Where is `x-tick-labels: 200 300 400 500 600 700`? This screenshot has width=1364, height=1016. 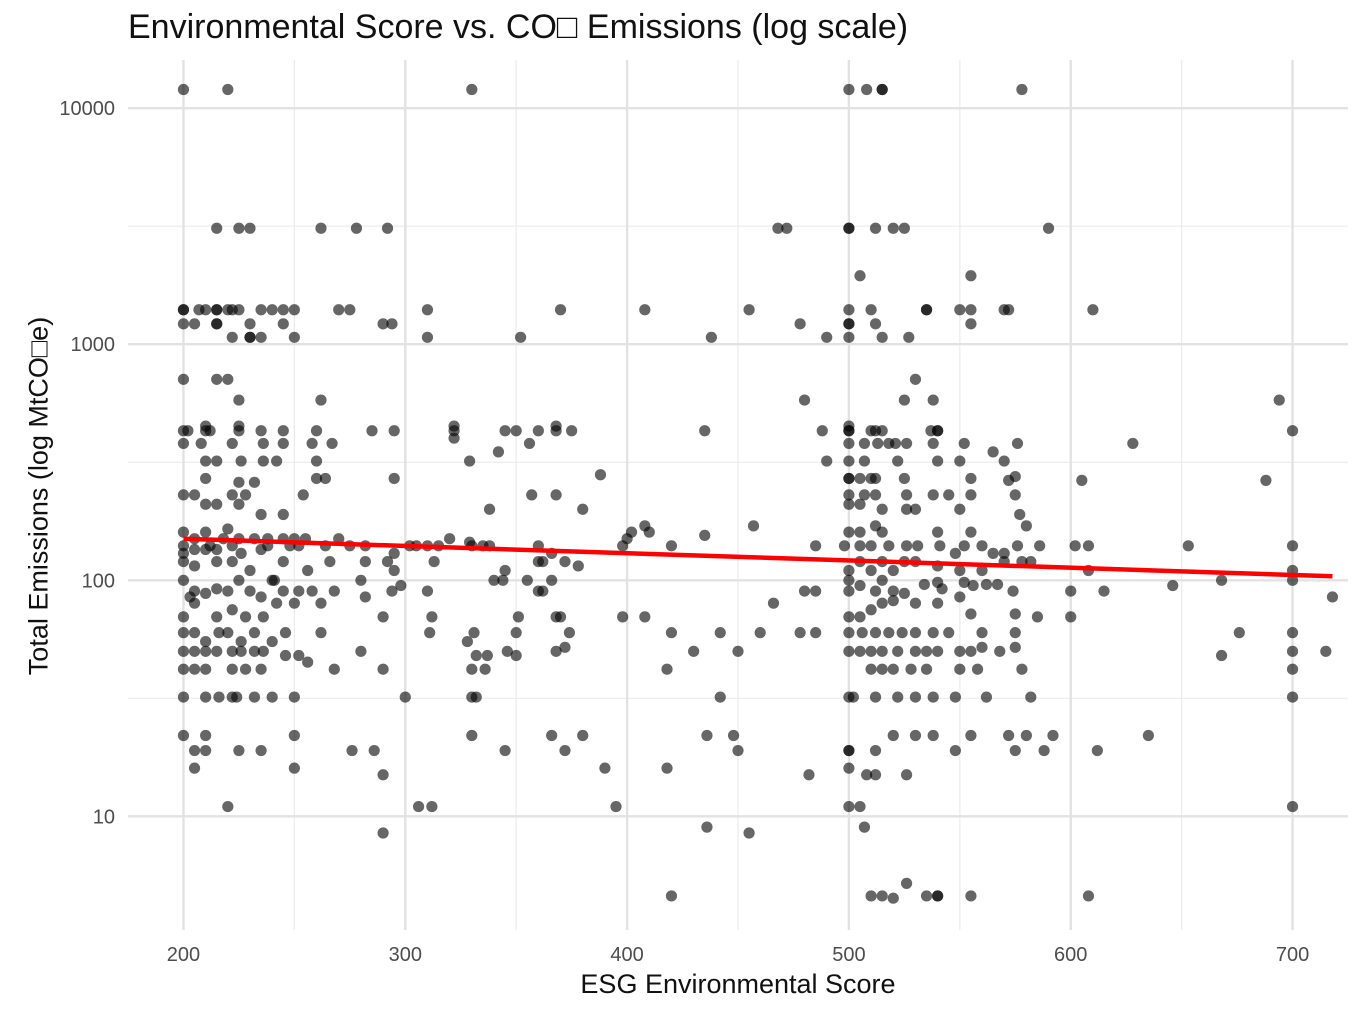
x-tick-labels: 200 300 400 500 600 700 is located at coordinates (738, 955).